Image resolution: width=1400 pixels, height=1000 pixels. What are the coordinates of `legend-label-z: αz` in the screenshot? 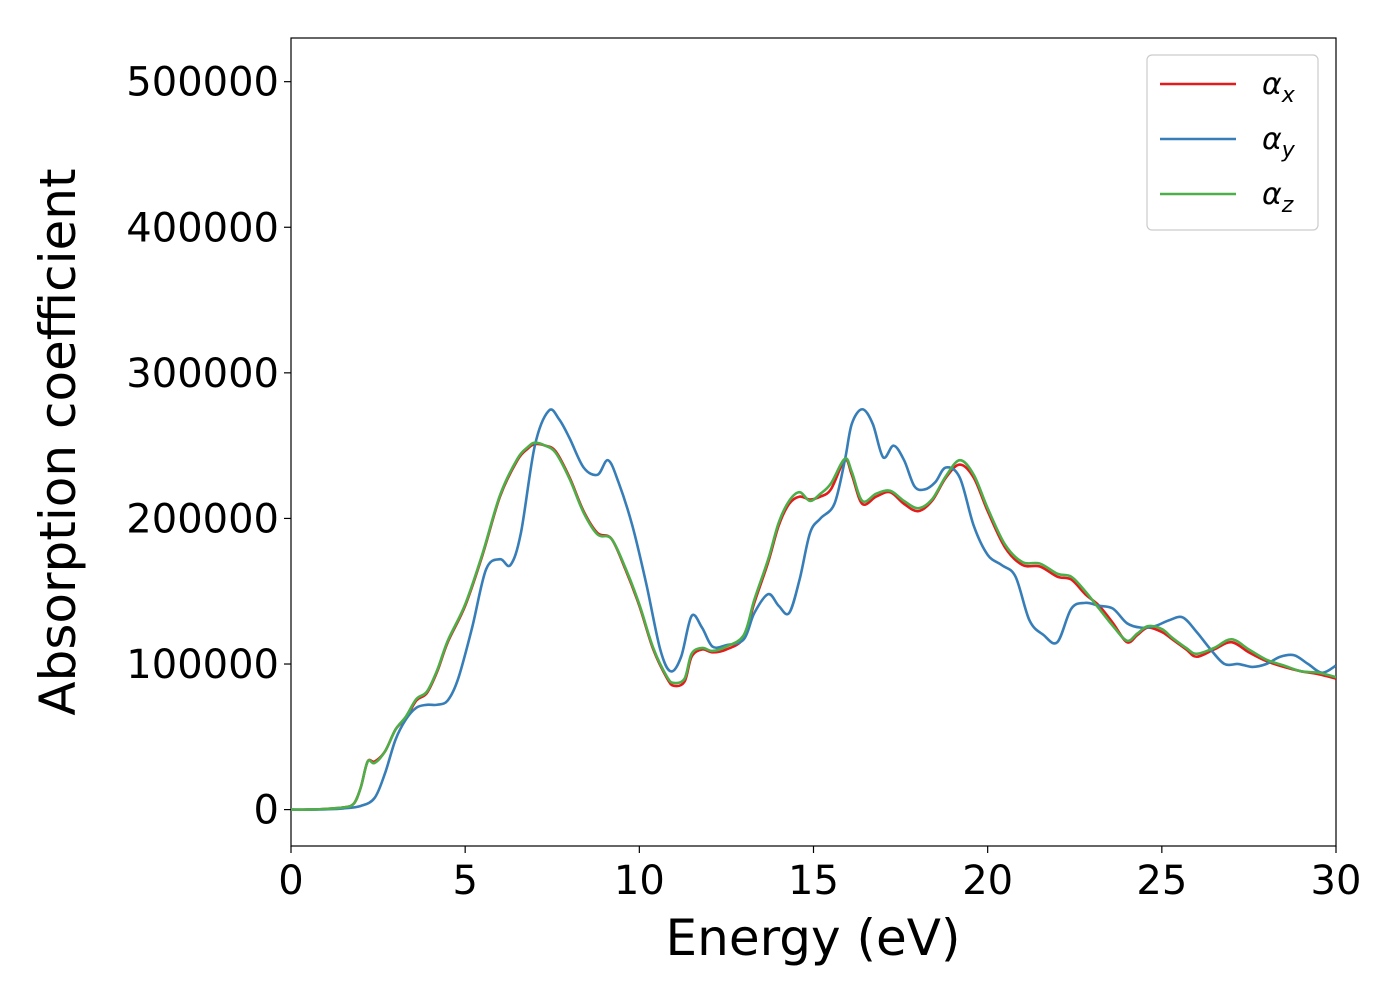 It's located at (1278, 197).